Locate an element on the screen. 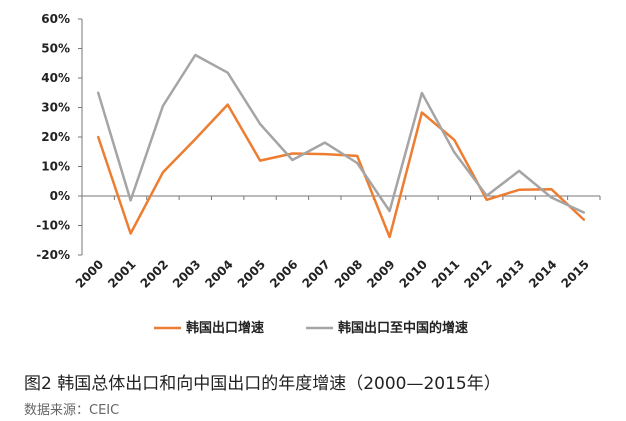 The height and width of the screenshot is (421, 626). x-tick-label: 2010 is located at coordinates (414, 274).